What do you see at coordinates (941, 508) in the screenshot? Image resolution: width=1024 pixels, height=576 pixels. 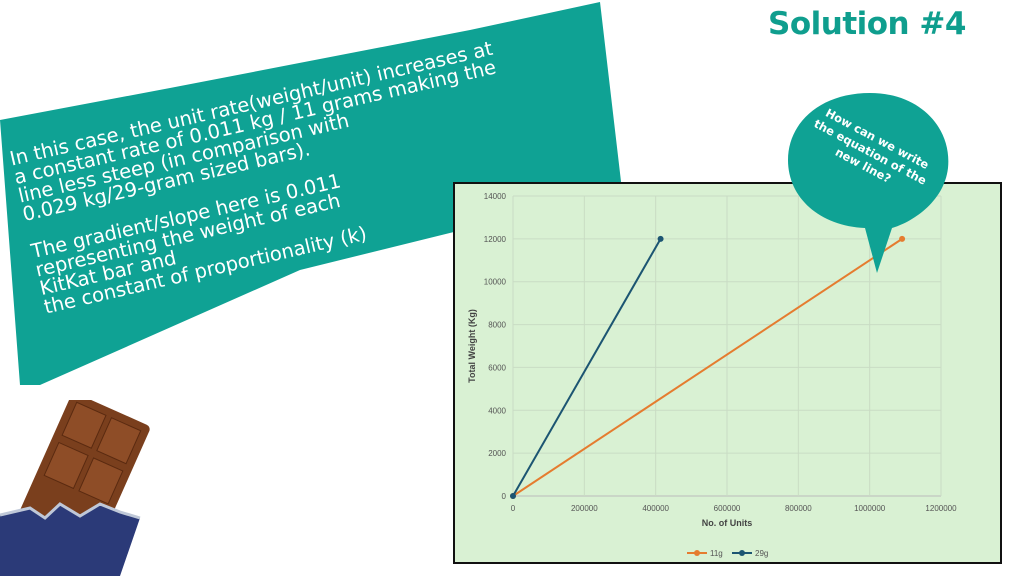 I see `x-tick-label: 1200000` at bounding box center [941, 508].